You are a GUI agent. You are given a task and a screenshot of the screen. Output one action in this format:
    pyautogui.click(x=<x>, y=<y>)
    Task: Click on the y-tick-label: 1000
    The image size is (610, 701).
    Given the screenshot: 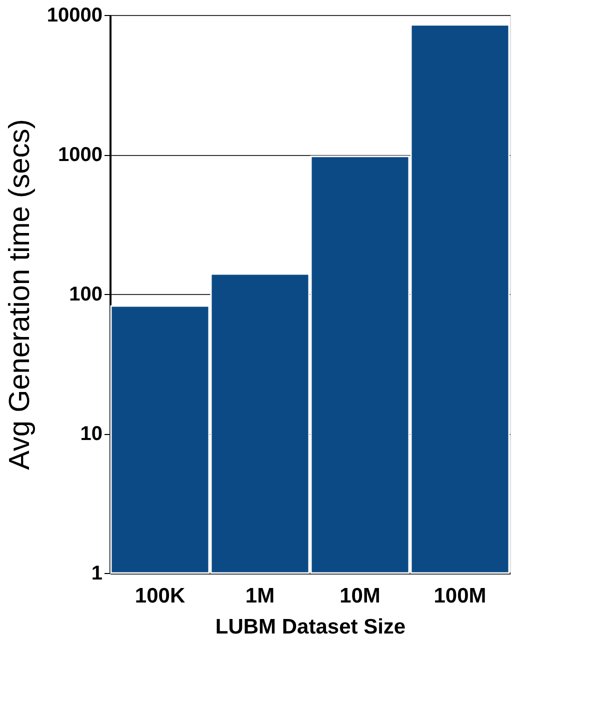 What is the action you would take?
    pyautogui.click(x=80, y=155)
    